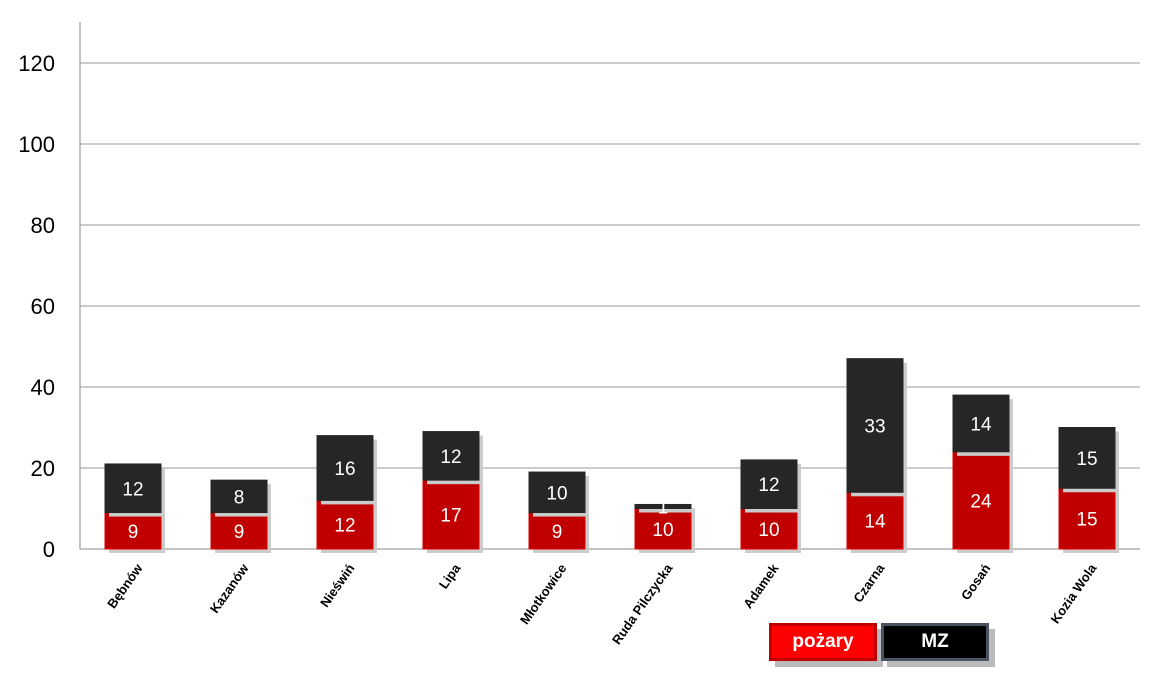  I want to click on bar-shadow, so click(667, 510).